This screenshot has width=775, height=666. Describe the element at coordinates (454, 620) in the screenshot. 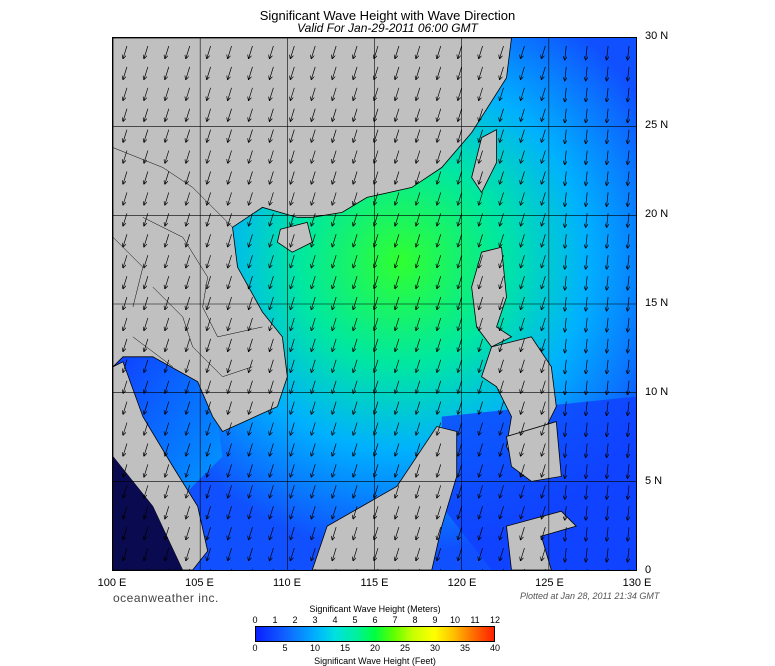

I see `colorbar-meters-tick: 10` at that location.